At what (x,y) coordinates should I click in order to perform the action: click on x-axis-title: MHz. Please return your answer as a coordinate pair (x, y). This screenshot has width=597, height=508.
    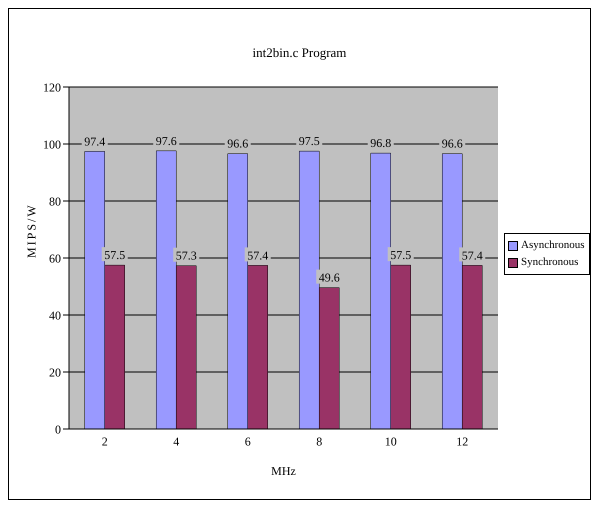
    Looking at the image, I should click on (283, 471).